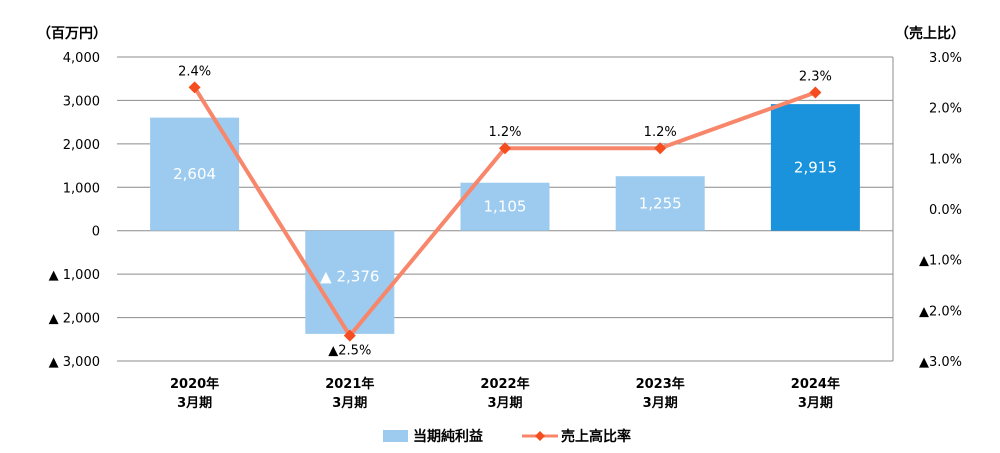 This screenshot has width=1000, height=453. I want to click on bar-value-label: 1,255, so click(660, 203).